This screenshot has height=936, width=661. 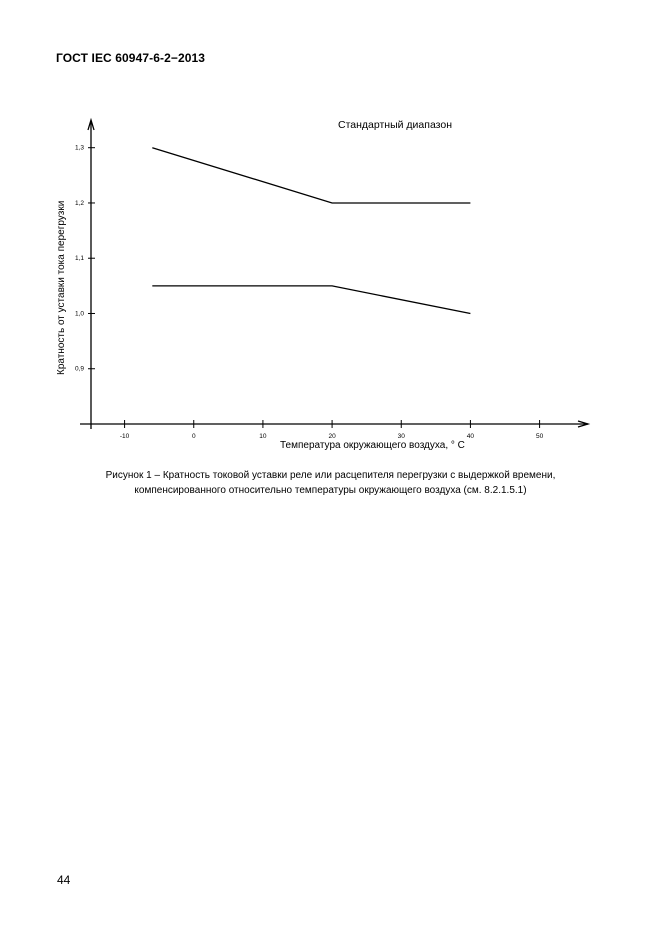 What do you see at coordinates (91, 124) in the screenshot?
I see `y-axis-arrow` at bounding box center [91, 124].